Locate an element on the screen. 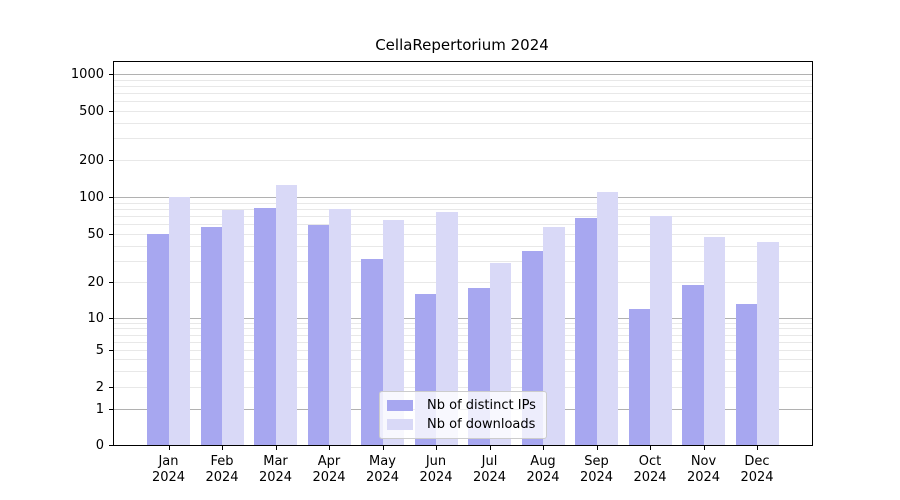 The image size is (900, 500). legend-item-distinct-ips: Nb of distinct IPs is located at coordinates (461, 405).